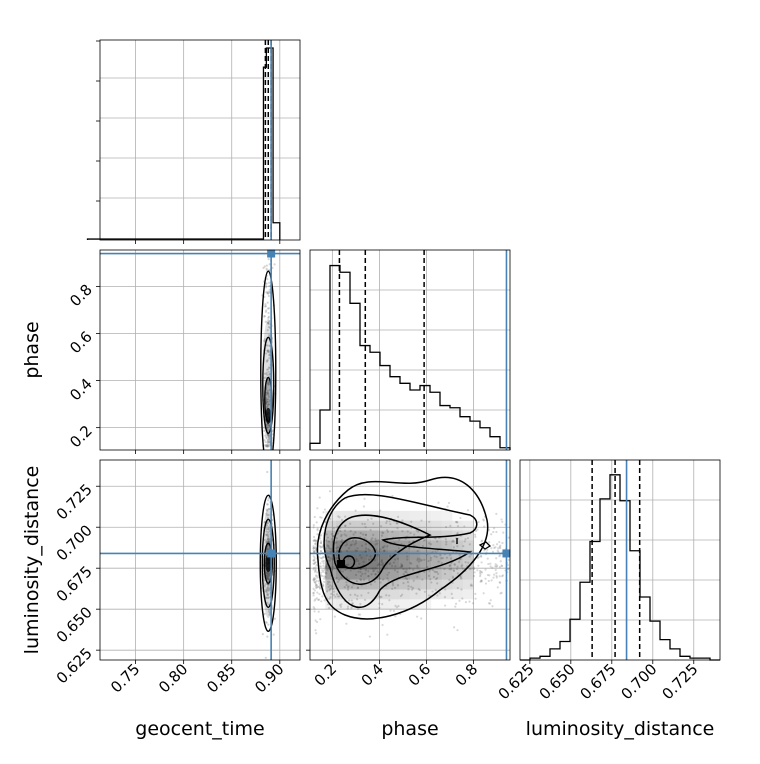  Describe the element at coordinates (420, 675) in the screenshot. I see `x-tick-label: 0.6` at that location.